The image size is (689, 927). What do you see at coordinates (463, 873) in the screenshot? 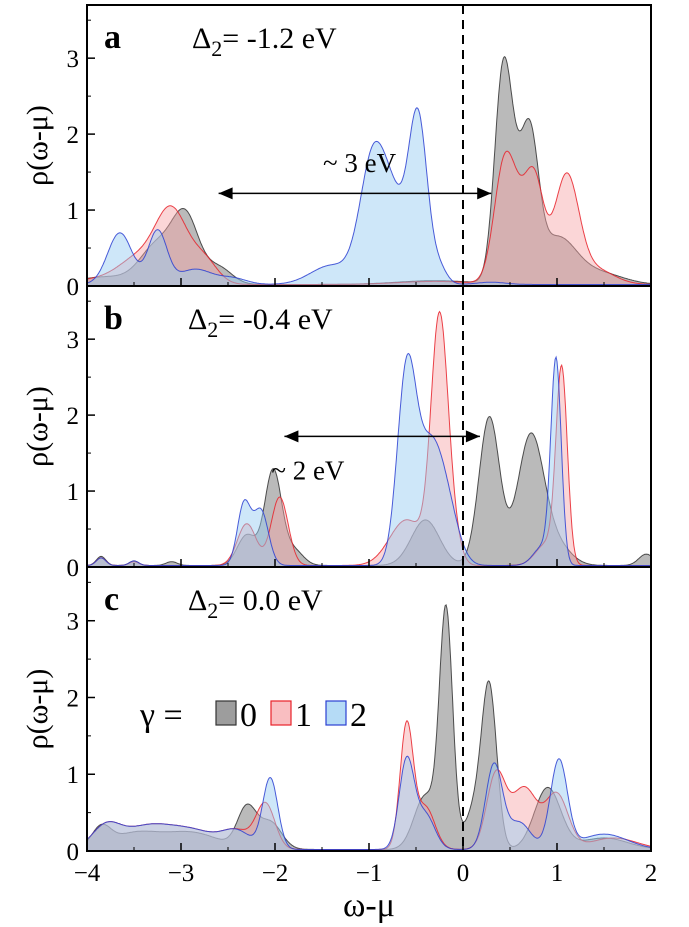
I see `x-tick-label: 0` at bounding box center [463, 873].